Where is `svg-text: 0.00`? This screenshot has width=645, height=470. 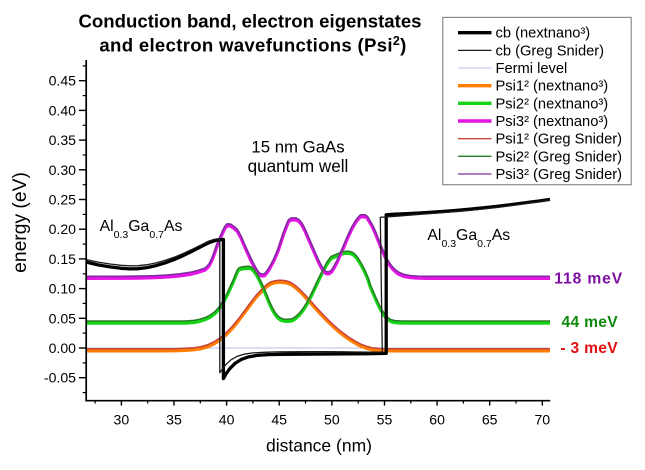
svg-text: 0.00 is located at coordinates (63, 348).